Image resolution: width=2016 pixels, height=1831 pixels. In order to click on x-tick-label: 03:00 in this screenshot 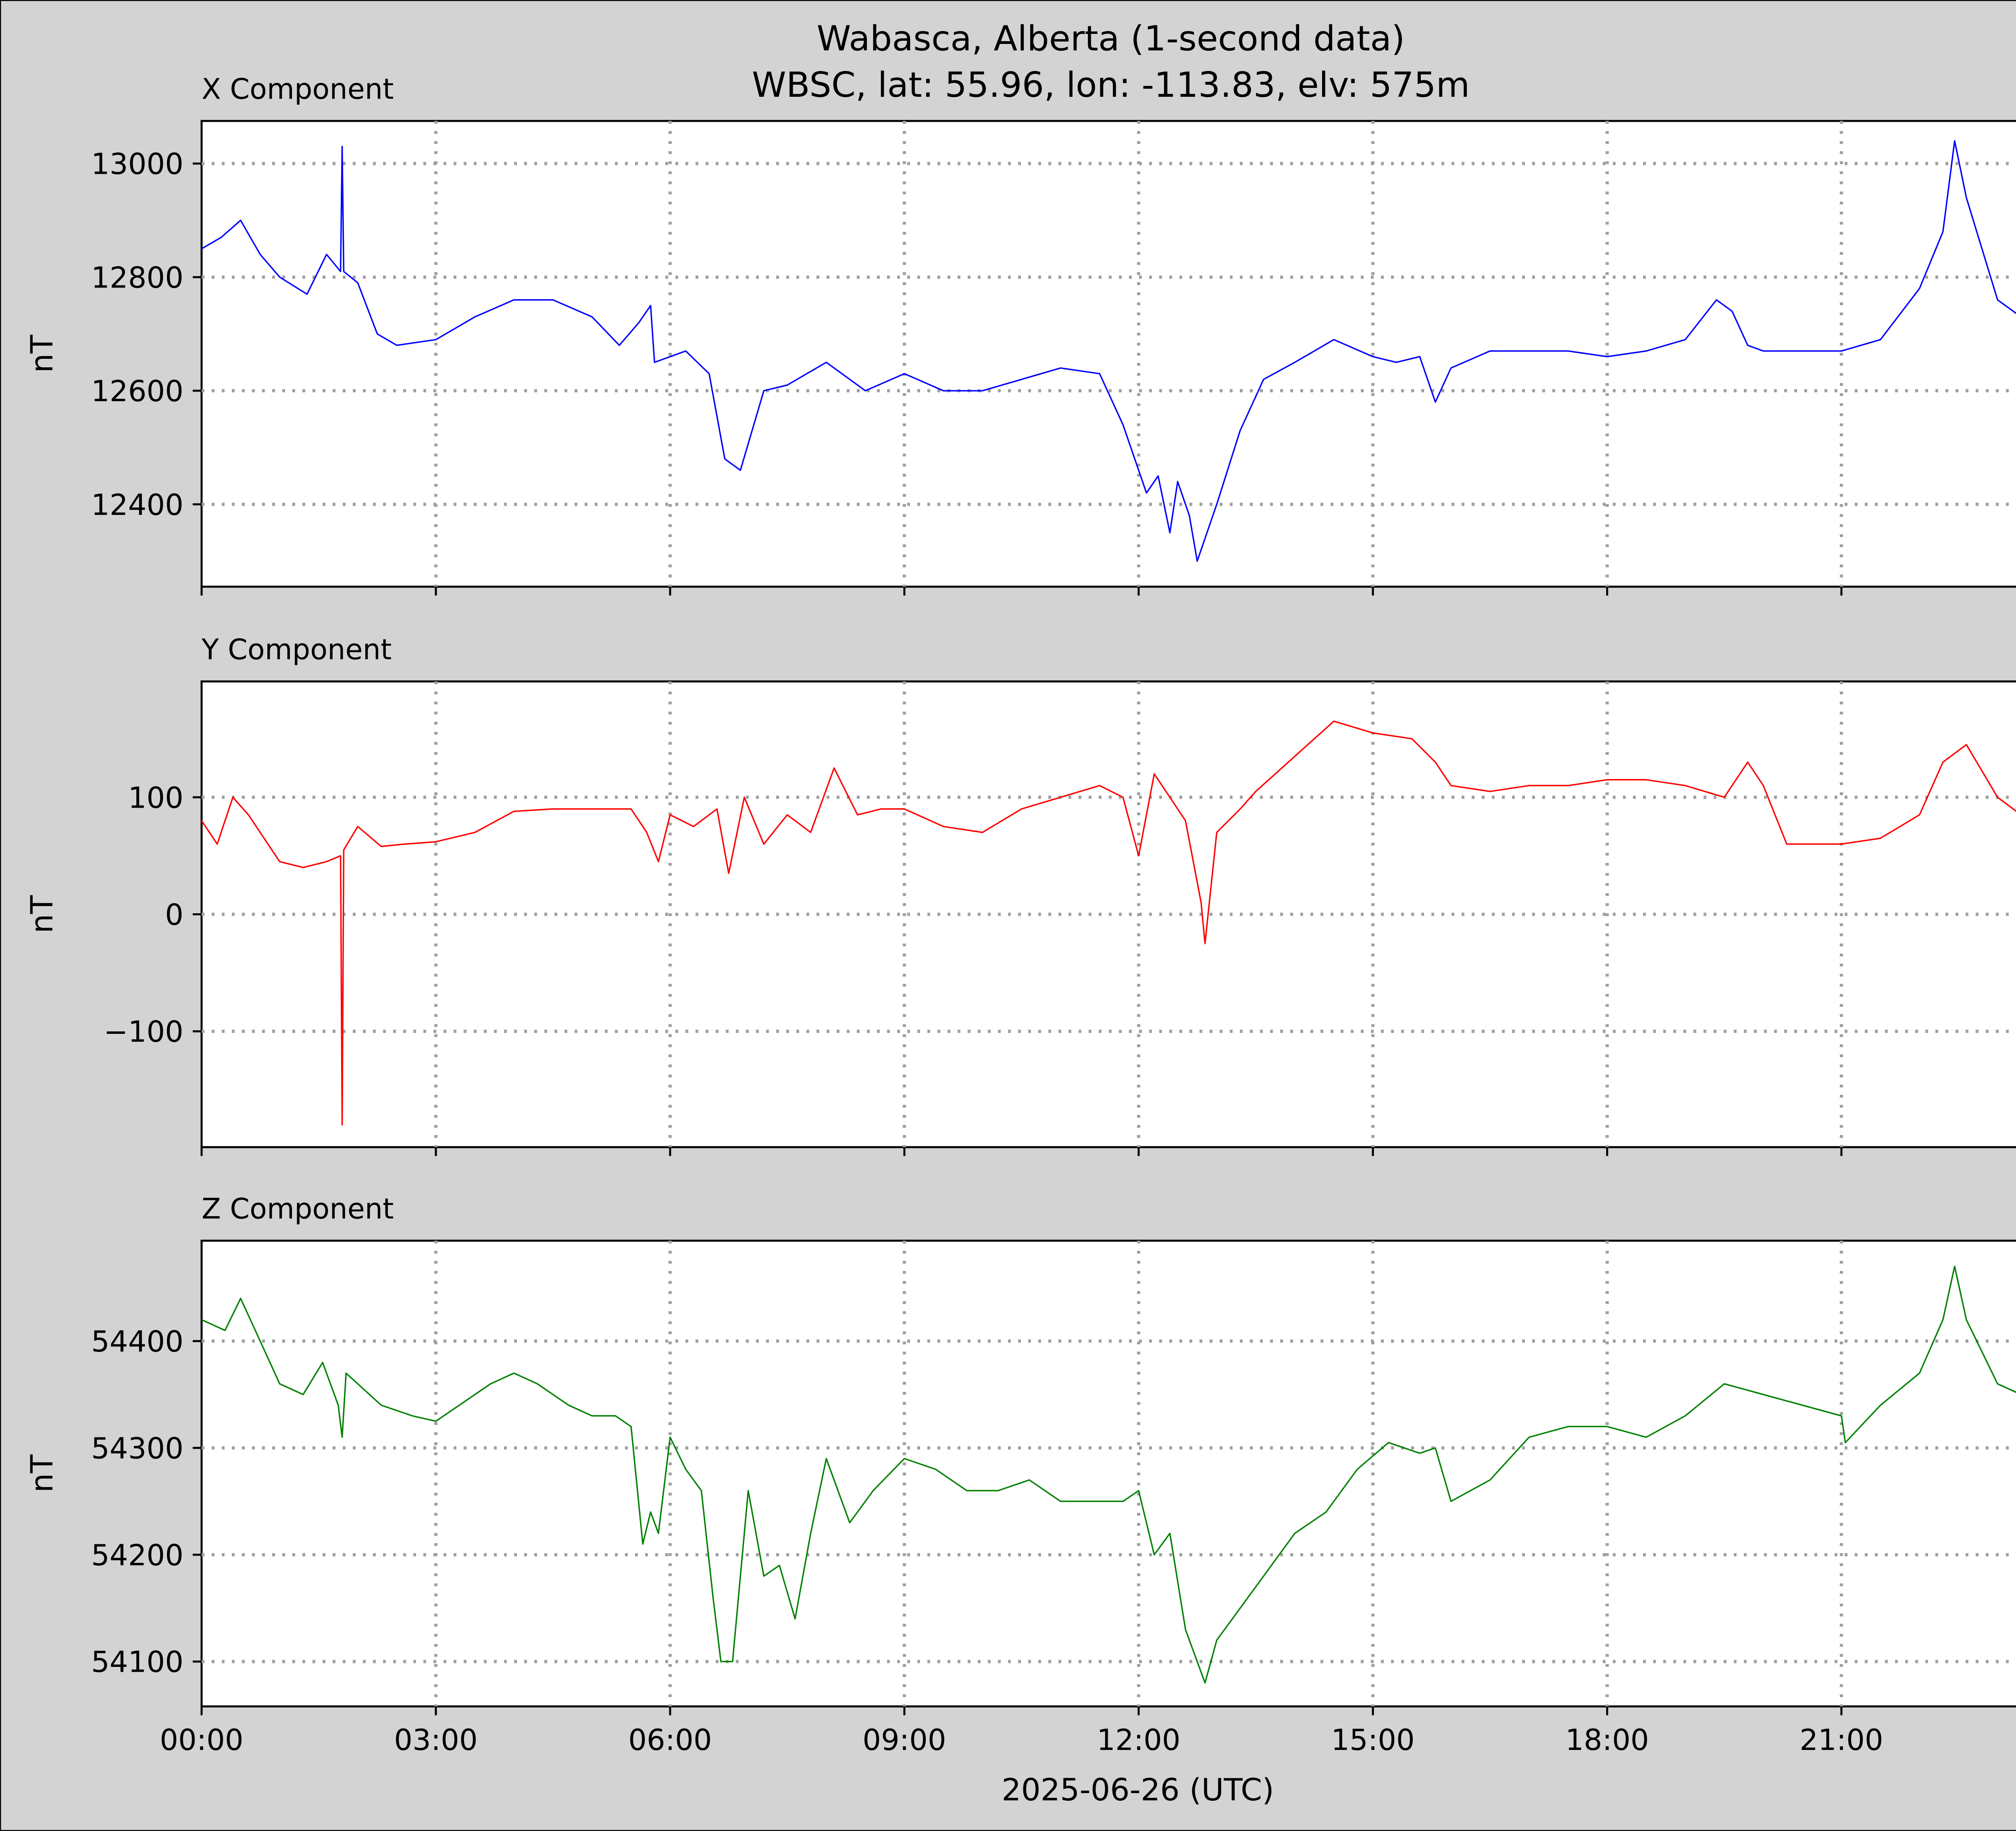, I will do `click(436, 1740)`.